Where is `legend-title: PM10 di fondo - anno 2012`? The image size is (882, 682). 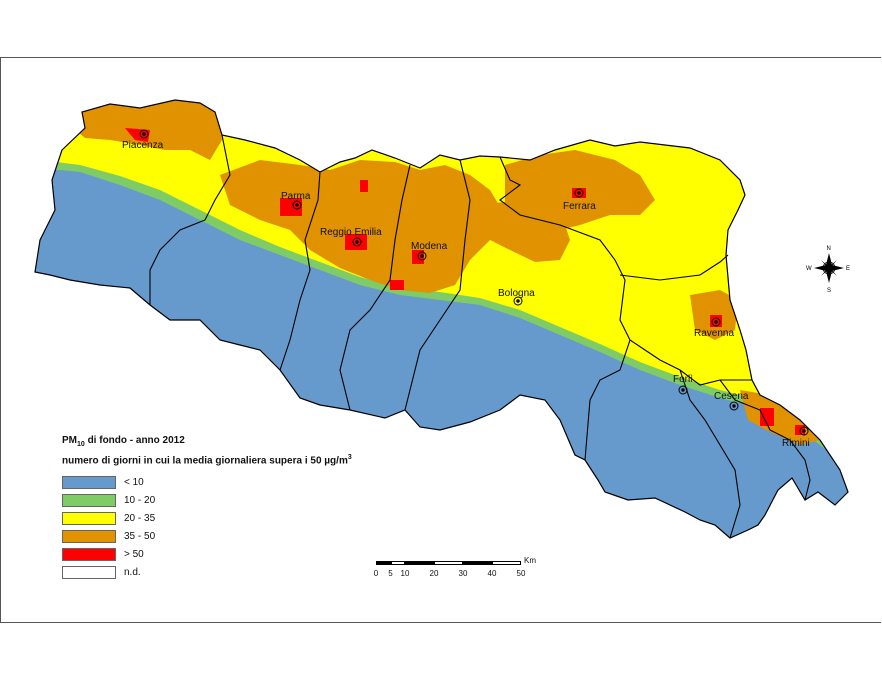 legend-title: PM10 di fondo - anno 2012 is located at coordinates (252, 442).